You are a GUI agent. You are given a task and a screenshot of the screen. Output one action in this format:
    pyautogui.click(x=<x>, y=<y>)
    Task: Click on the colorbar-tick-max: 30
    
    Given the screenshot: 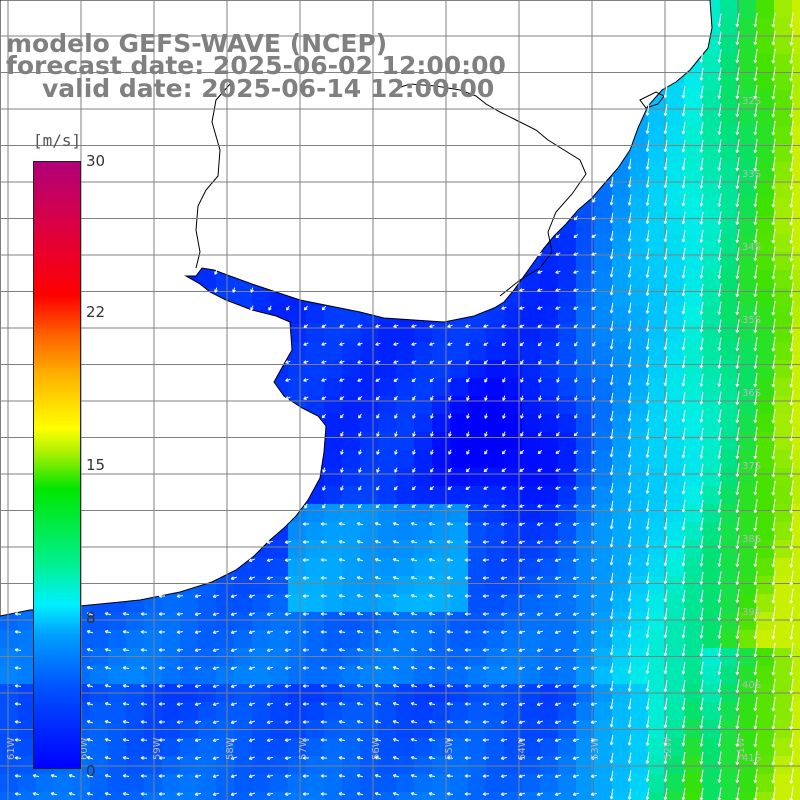 What is the action you would take?
    pyautogui.click(x=96, y=161)
    